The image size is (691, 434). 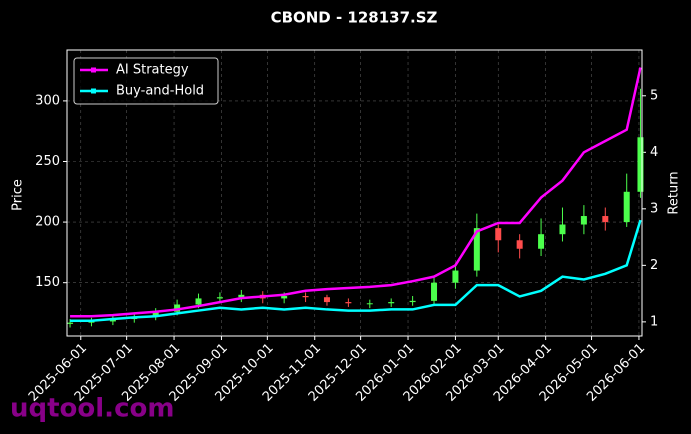 What do you see at coordinates (47, 222) in the screenshot?
I see `y-tick-label: 200` at bounding box center [47, 222].